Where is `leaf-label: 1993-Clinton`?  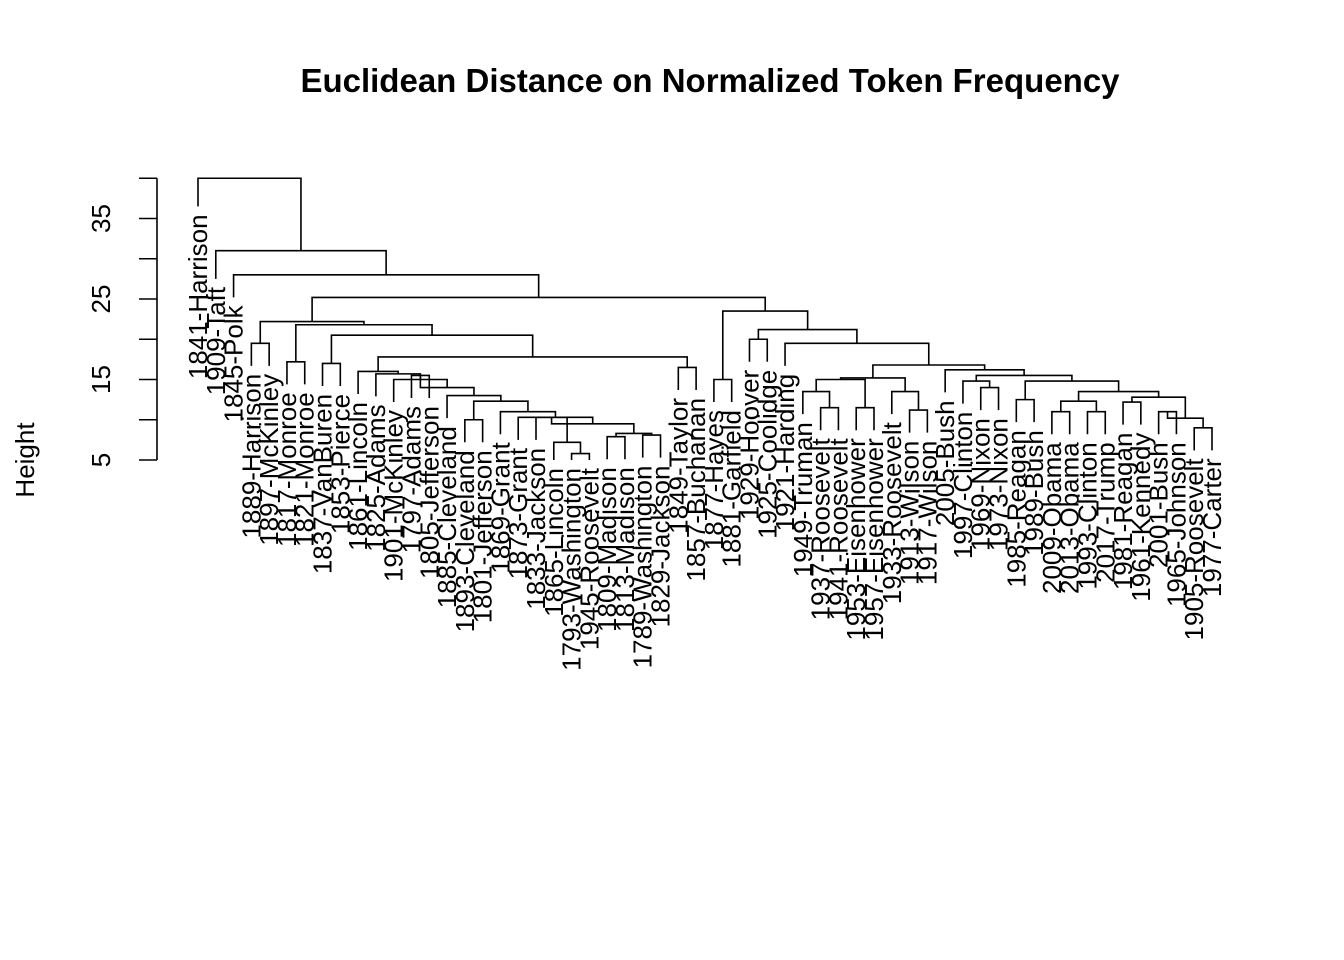 leaf-label: 1993-Clinton is located at coordinates (1087, 515).